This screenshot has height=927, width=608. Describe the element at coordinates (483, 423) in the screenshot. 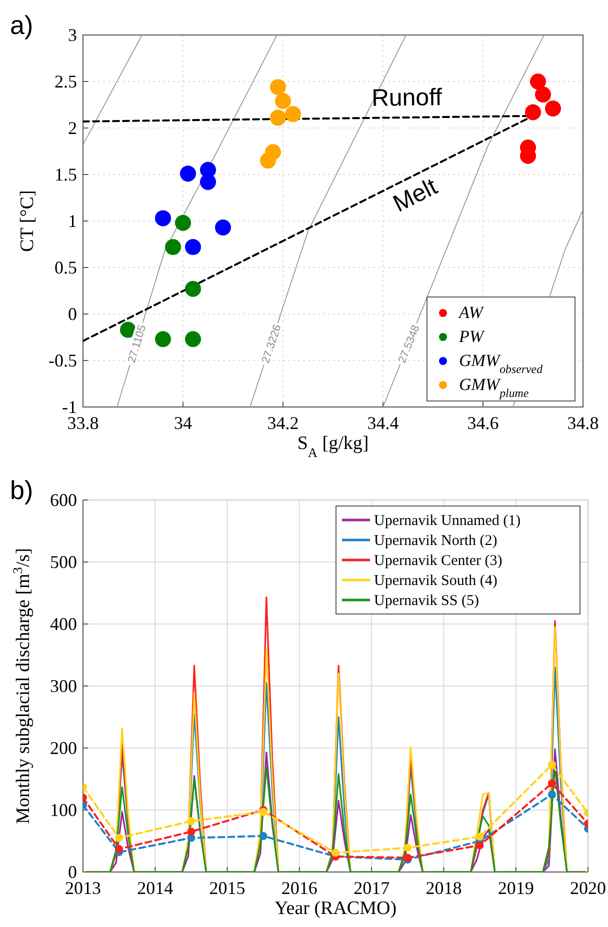

I see `x-tick-label: 34.6` at that location.